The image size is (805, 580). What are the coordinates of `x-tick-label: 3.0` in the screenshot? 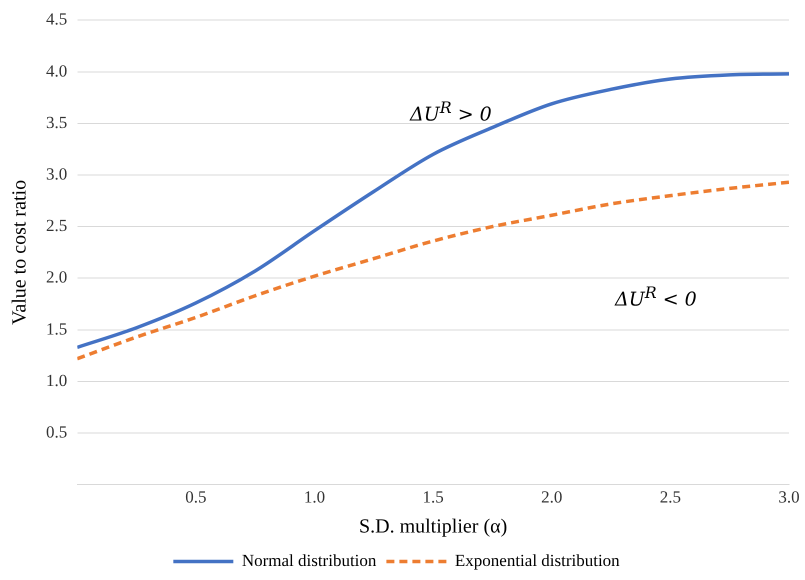 It's located at (789, 496).